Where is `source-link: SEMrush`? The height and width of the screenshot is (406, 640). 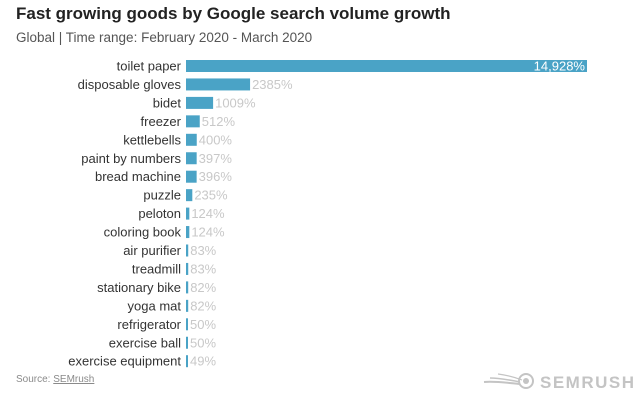
source-link: SEMrush is located at coordinates (74, 379).